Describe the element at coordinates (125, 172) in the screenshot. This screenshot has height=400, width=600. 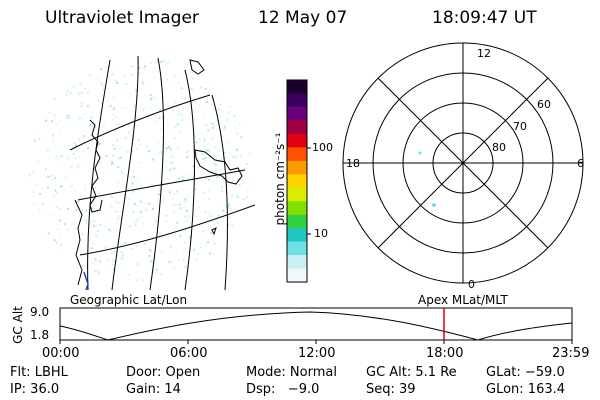
I see `meridian-line` at that location.